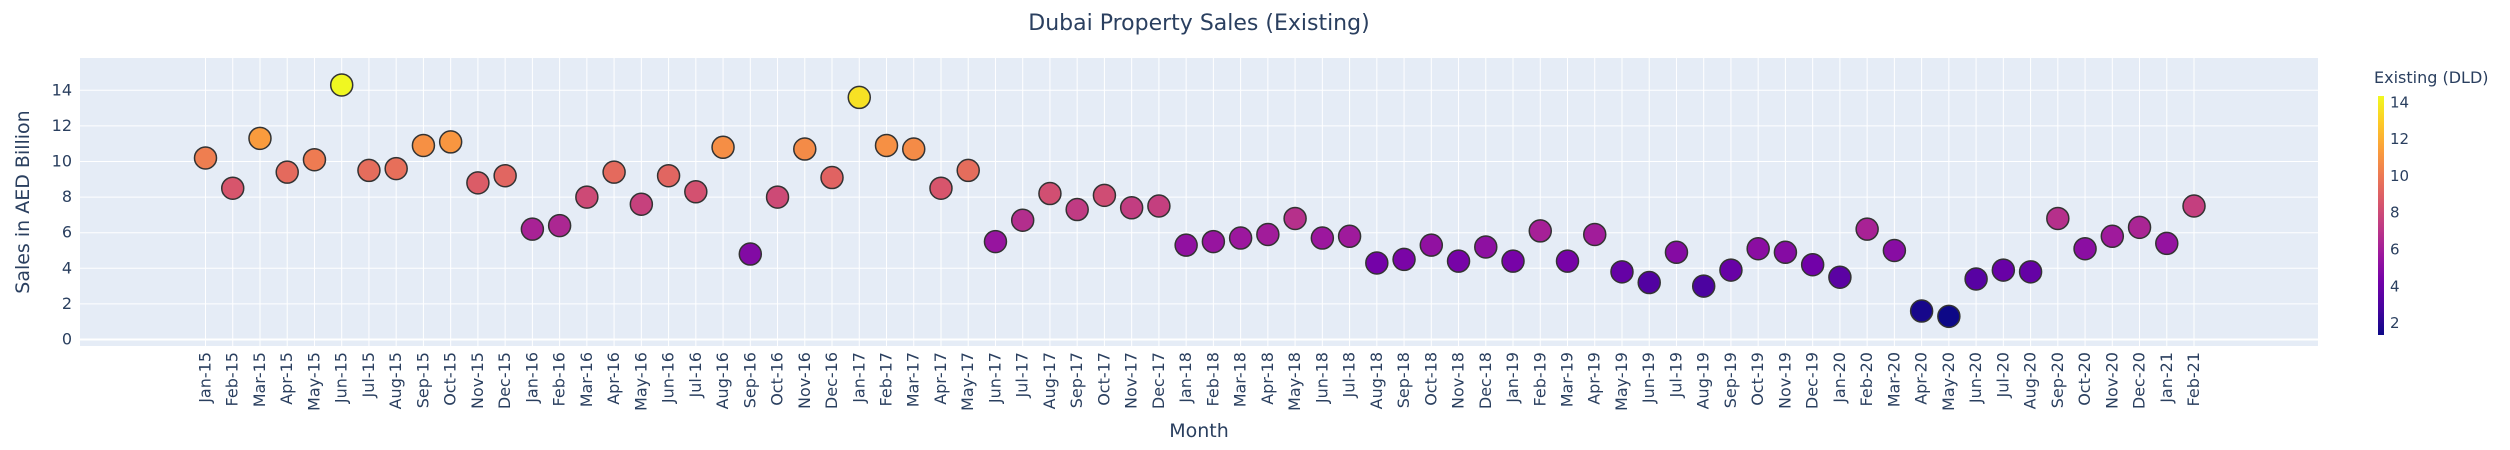  What do you see at coordinates (504, 380) in the screenshot?
I see `x-tick-label: Dec-15` at bounding box center [504, 380].